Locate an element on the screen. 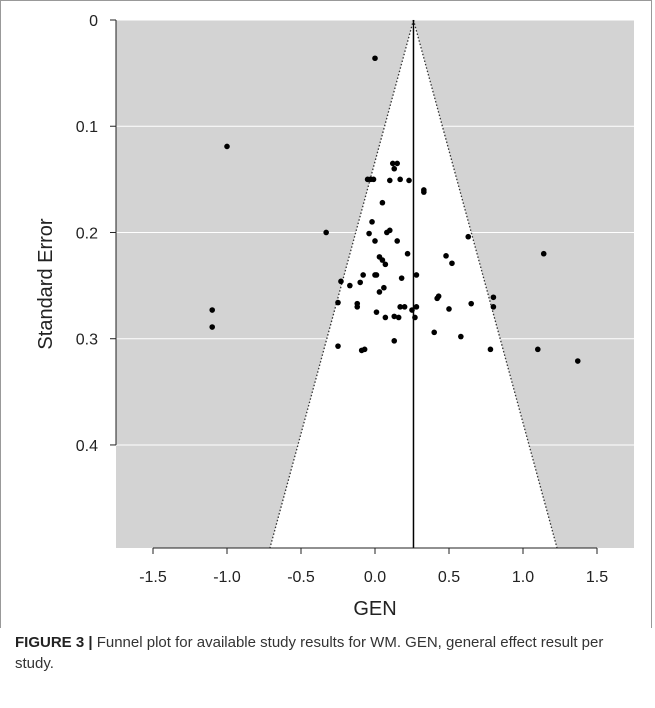  y-tick-label: 0.1 is located at coordinates (87, 127).